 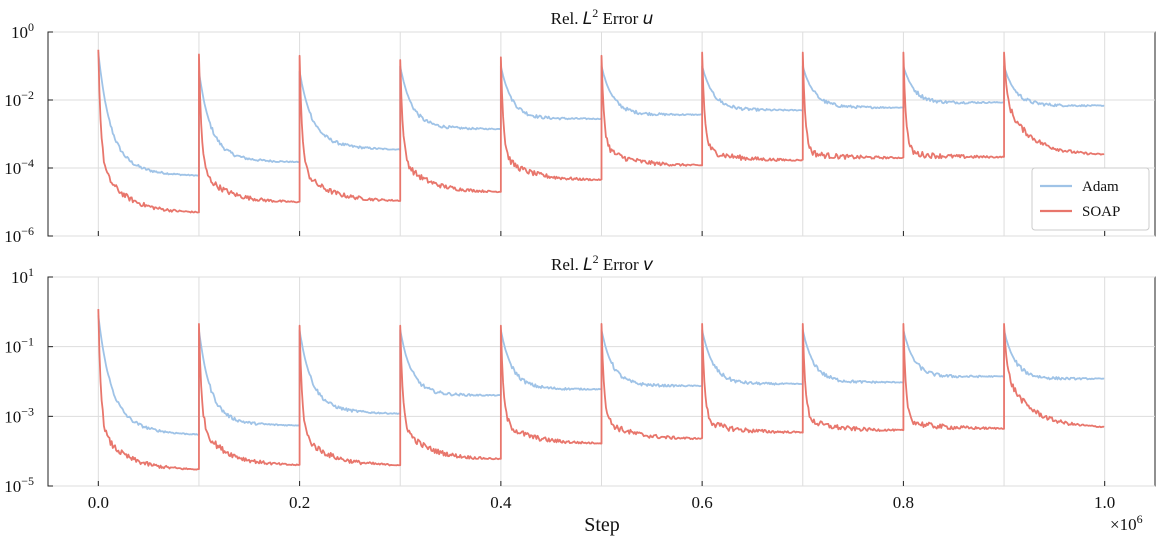 I want to click on x-axis-offset: ×10⁶, so click(x=1126, y=523).